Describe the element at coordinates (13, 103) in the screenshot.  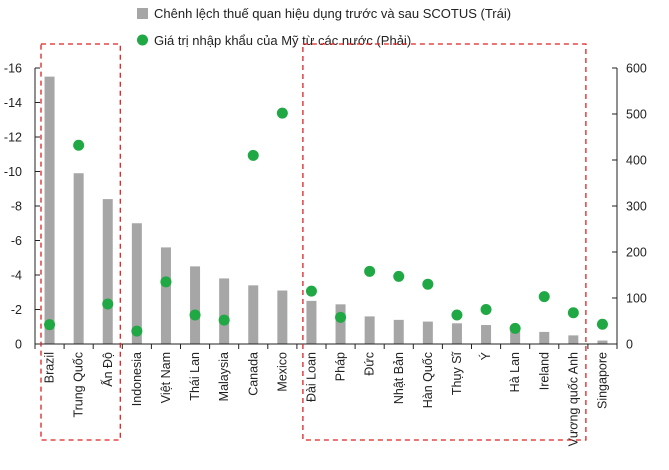
I see `left-tick-label: -14` at that location.